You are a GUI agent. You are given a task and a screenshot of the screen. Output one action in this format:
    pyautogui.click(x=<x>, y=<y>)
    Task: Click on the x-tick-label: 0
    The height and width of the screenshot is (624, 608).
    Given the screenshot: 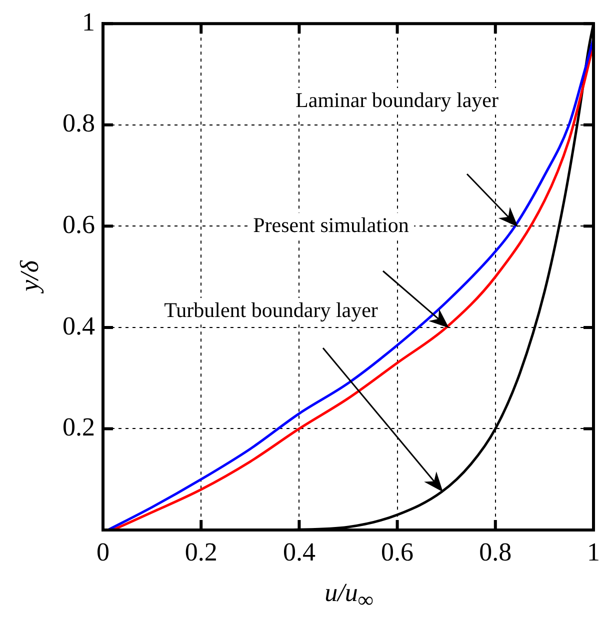 What is the action you would take?
    pyautogui.click(x=103, y=551)
    